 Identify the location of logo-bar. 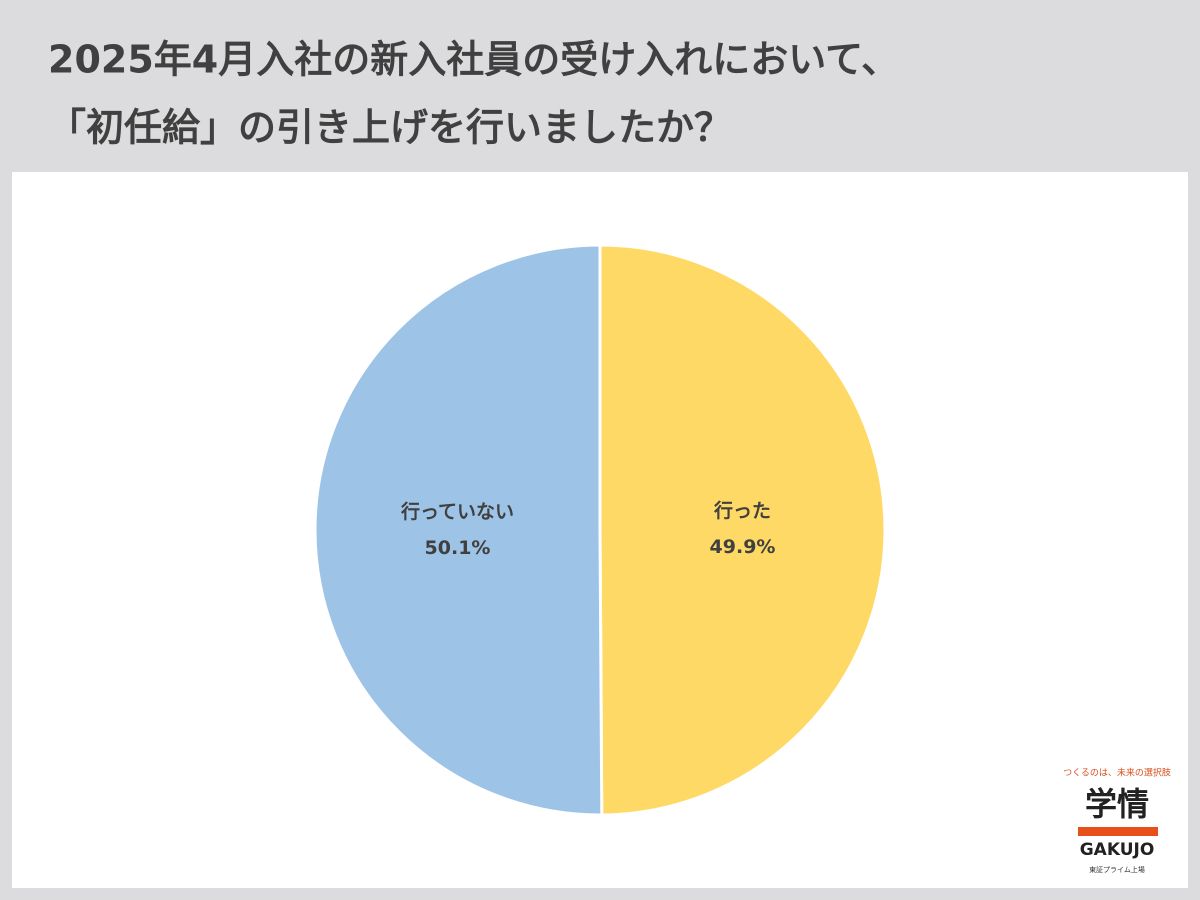
(1118, 831).